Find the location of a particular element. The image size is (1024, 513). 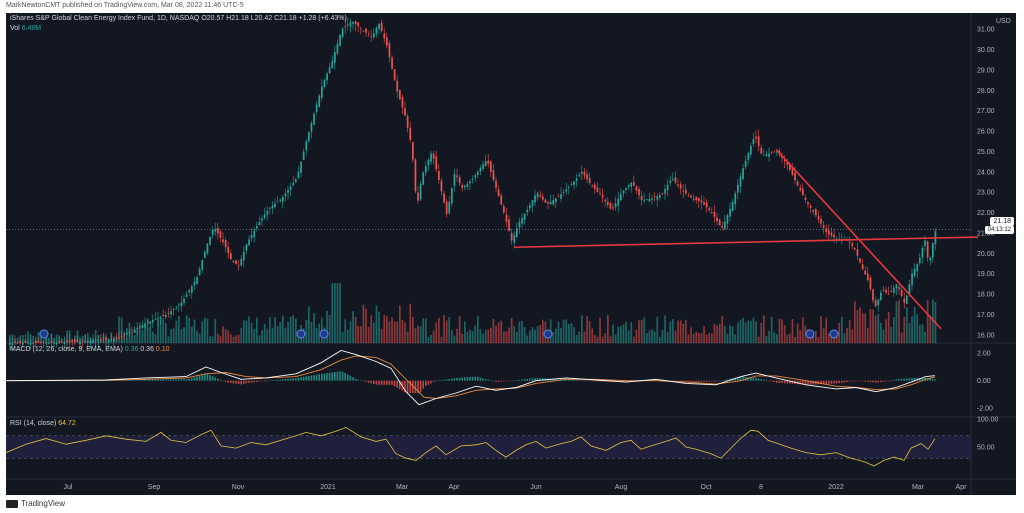

footer-brand: TradingView is located at coordinates (43, 503).